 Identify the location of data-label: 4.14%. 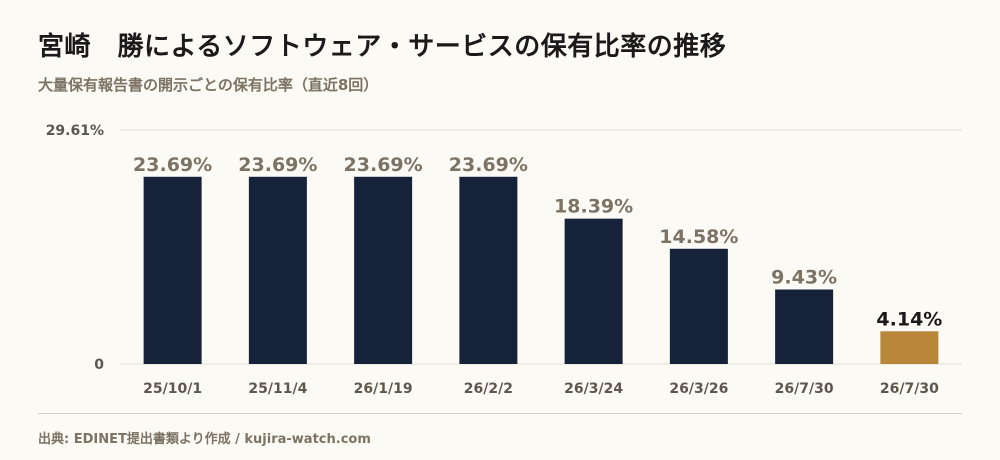
(909, 319).